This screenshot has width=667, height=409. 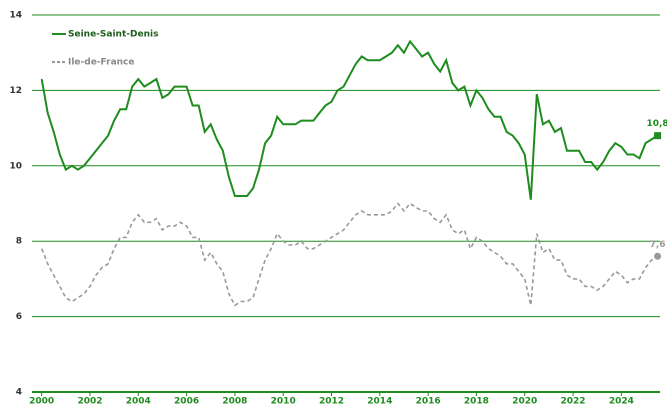 What do you see at coordinates (15, 91) in the screenshot?
I see `y-tick-label: 12` at bounding box center [15, 91].